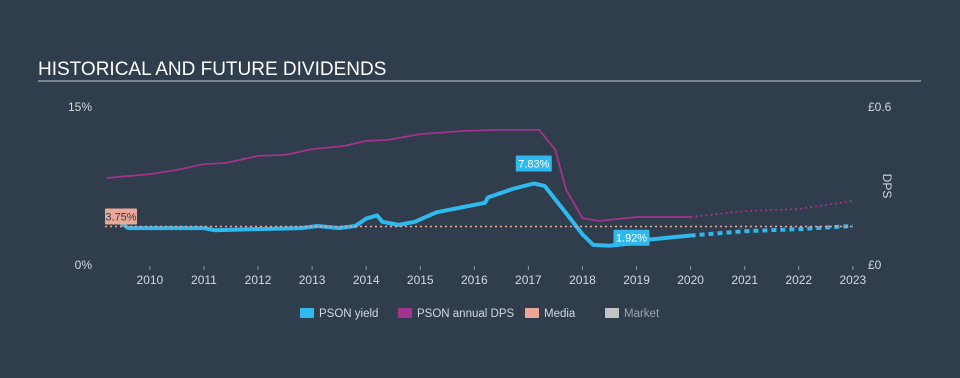 This screenshot has height=378, width=960. What do you see at coordinates (880, 107) in the screenshot?
I see `y2-tick-label: £0.6` at bounding box center [880, 107].